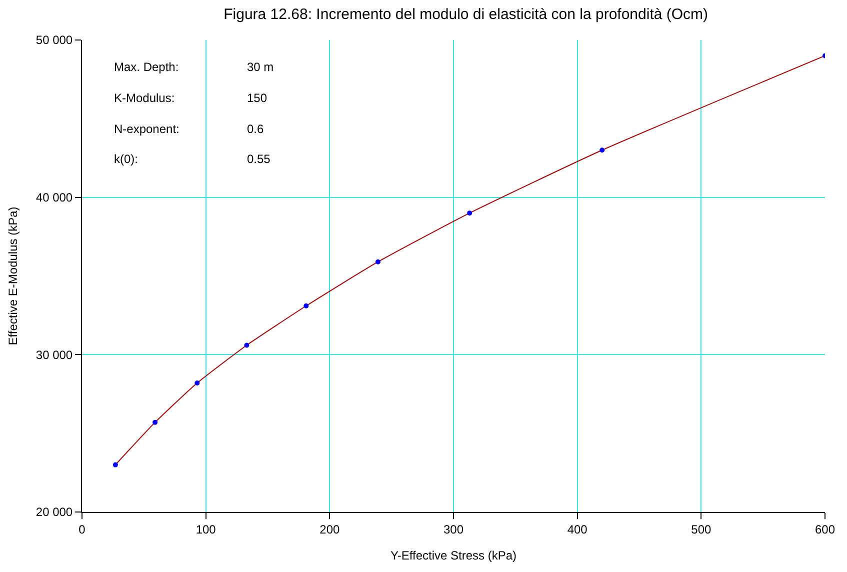  I want to click on annotation: K-Modulus:, so click(144, 98).